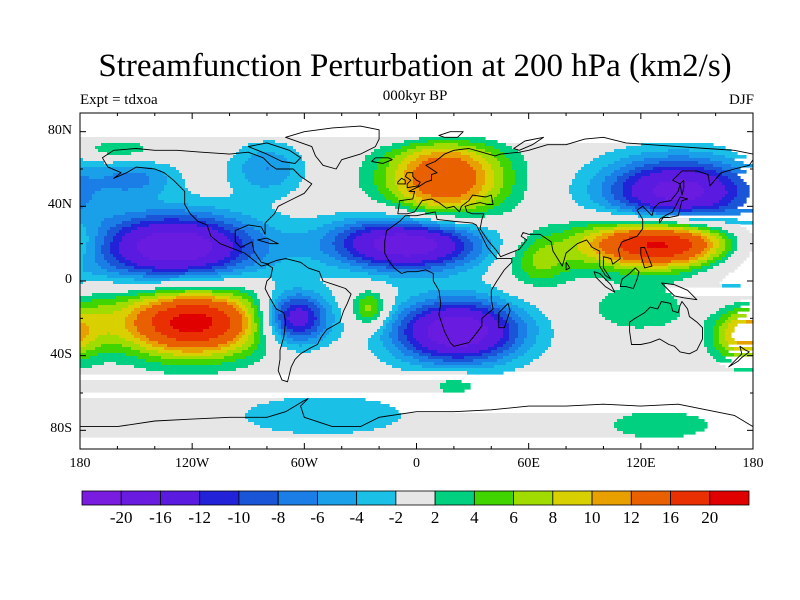 The width and height of the screenshot is (800, 600). Describe the element at coordinates (604, 282) in the screenshot. I see `coast-sumatra` at that location.